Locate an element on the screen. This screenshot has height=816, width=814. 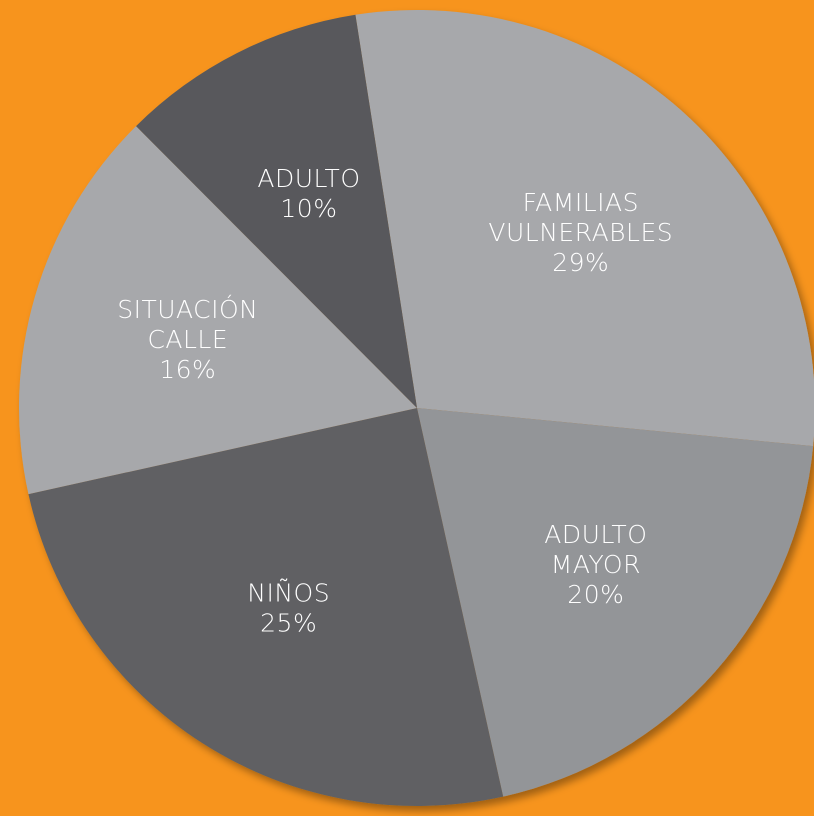
value-label: 20% is located at coordinates (595, 594).